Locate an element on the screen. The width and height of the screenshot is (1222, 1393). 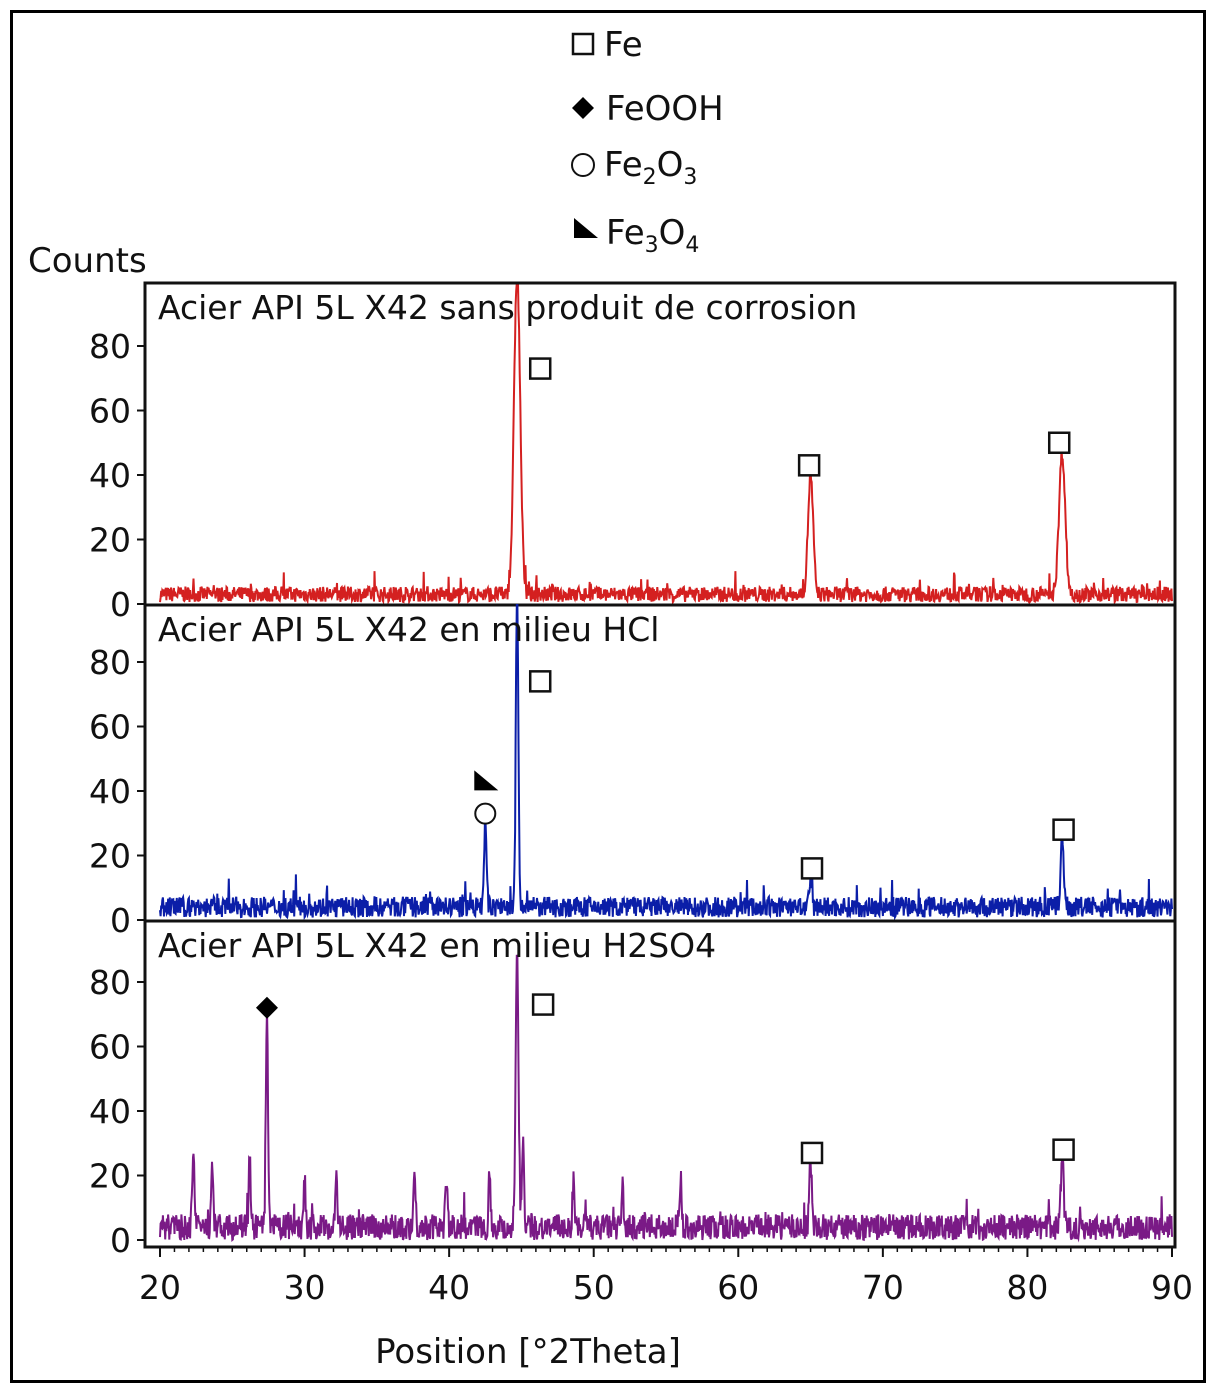
legend-label-fe: Fe is located at coordinates (623, 45).